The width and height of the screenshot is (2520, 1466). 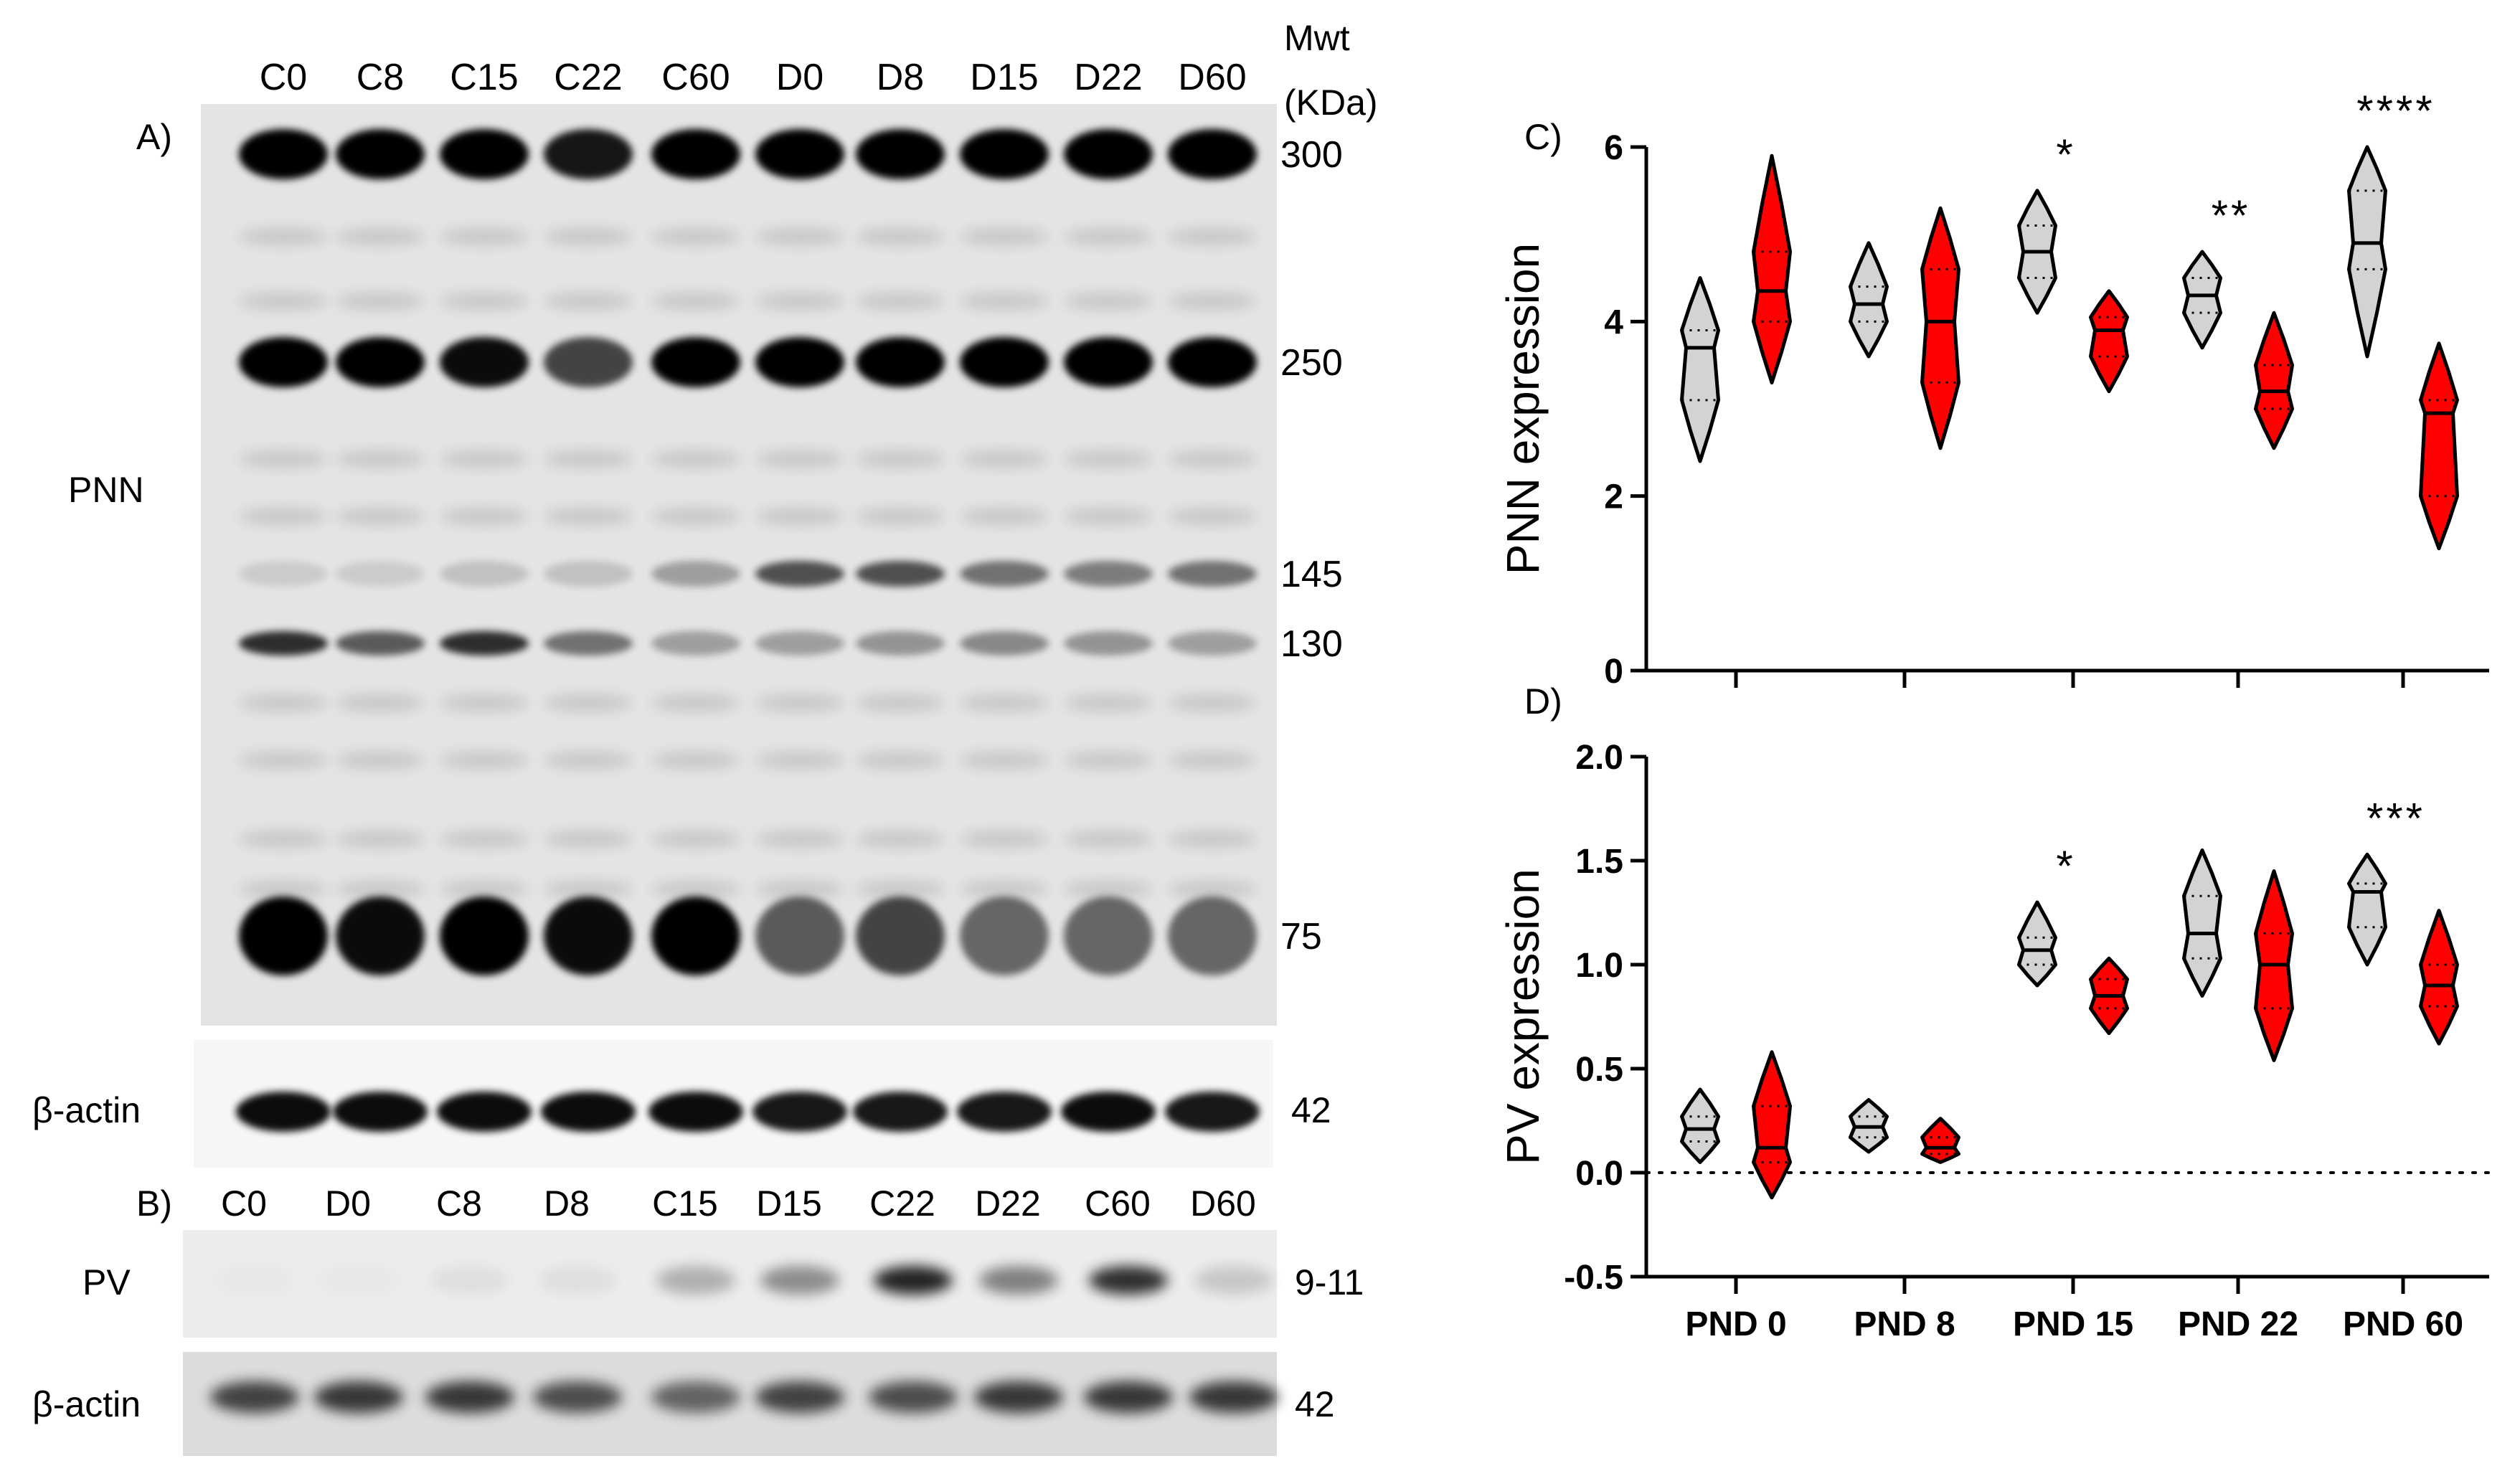 I want to click on mwt-unit: (KDa), so click(x=1331, y=102).